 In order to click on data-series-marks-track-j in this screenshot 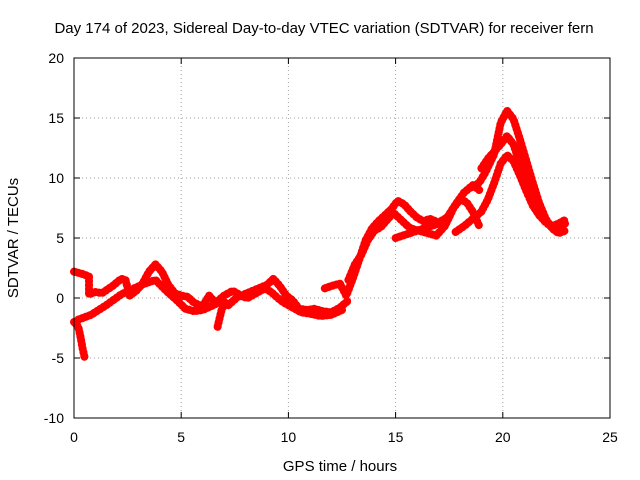, I will do `click(517, 172)`.